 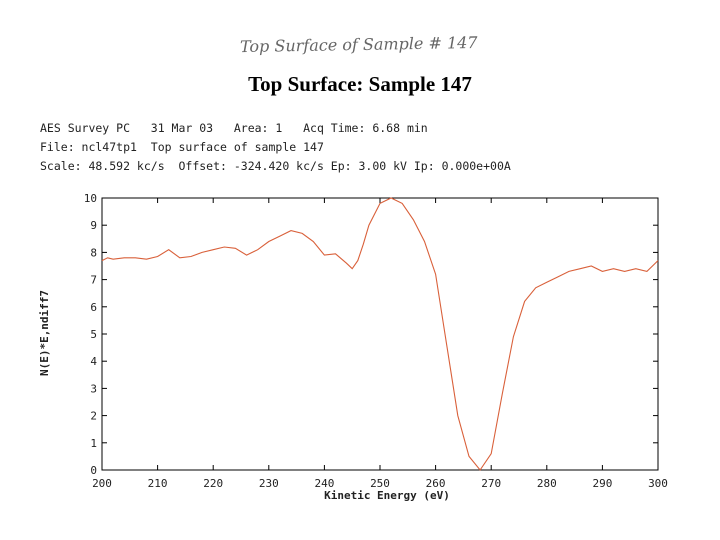 What do you see at coordinates (360, 84) in the screenshot?
I see `slide-title: Top Surface: Sample 147` at bounding box center [360, 84].